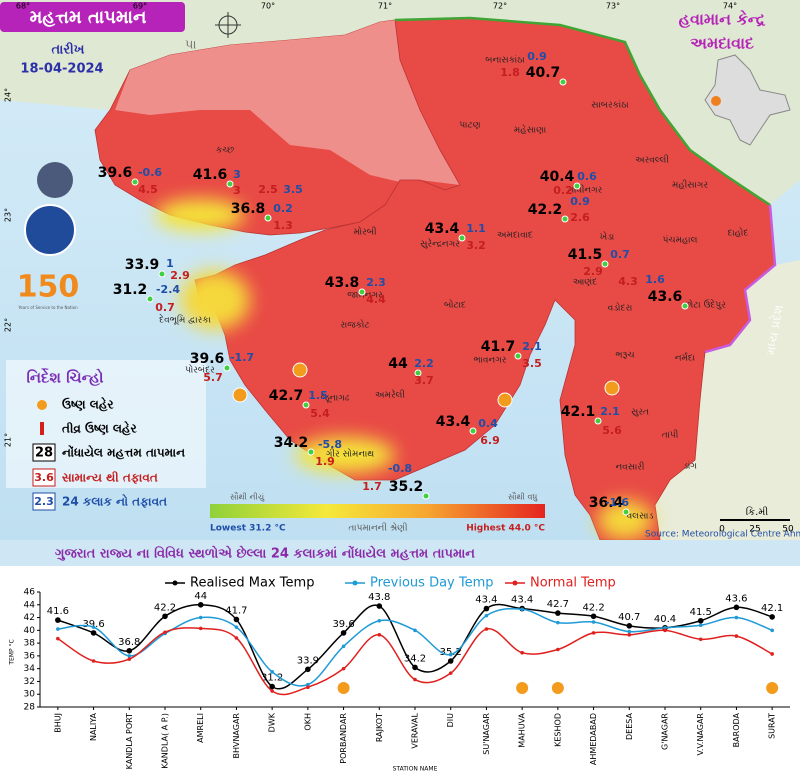 This screenshot has width=800, height=781. What do you see at coordinates (165, 607) in the screenshot?
I see `data-label: 42.2` at bounding box center [165, 607].